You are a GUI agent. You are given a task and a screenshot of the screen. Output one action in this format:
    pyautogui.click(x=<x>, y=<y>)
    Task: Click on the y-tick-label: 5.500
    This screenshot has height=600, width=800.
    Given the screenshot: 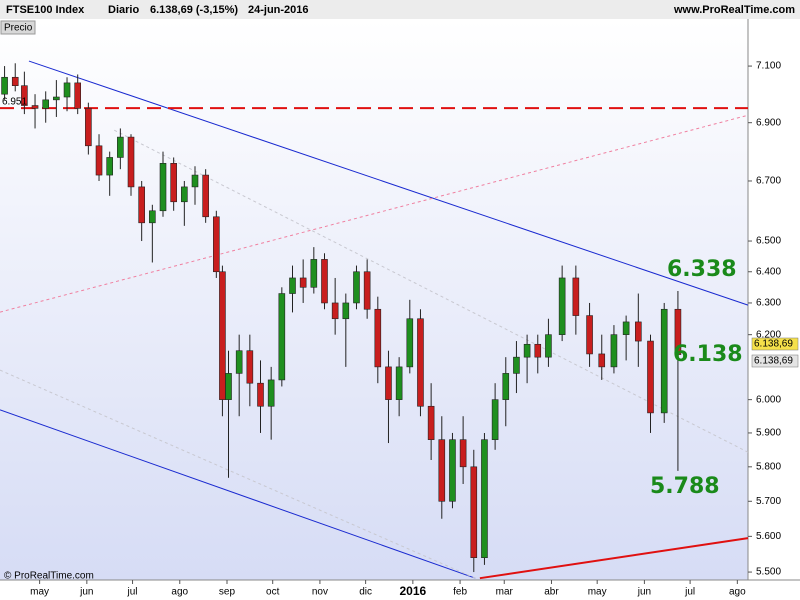 What is the action you would take?
    pyautogui.click(x=768, y=572)
    